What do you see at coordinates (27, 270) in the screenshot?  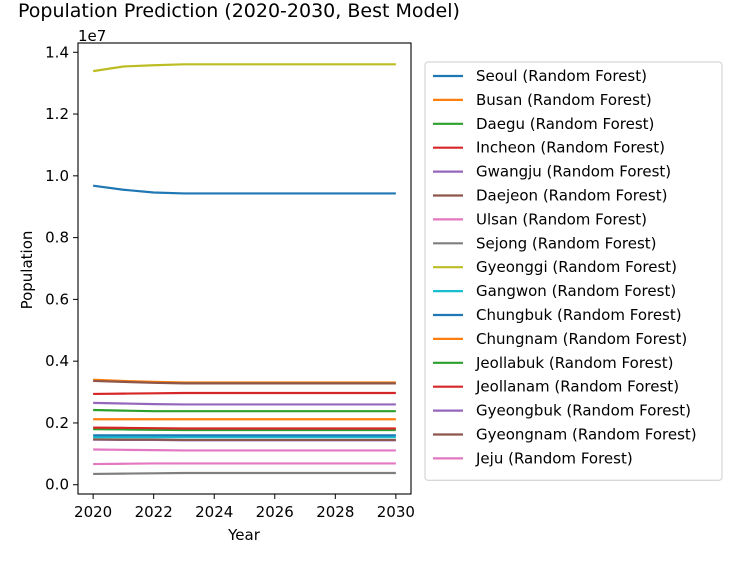 I see `y-axis-label: Population` at bounding box center [27, 270].